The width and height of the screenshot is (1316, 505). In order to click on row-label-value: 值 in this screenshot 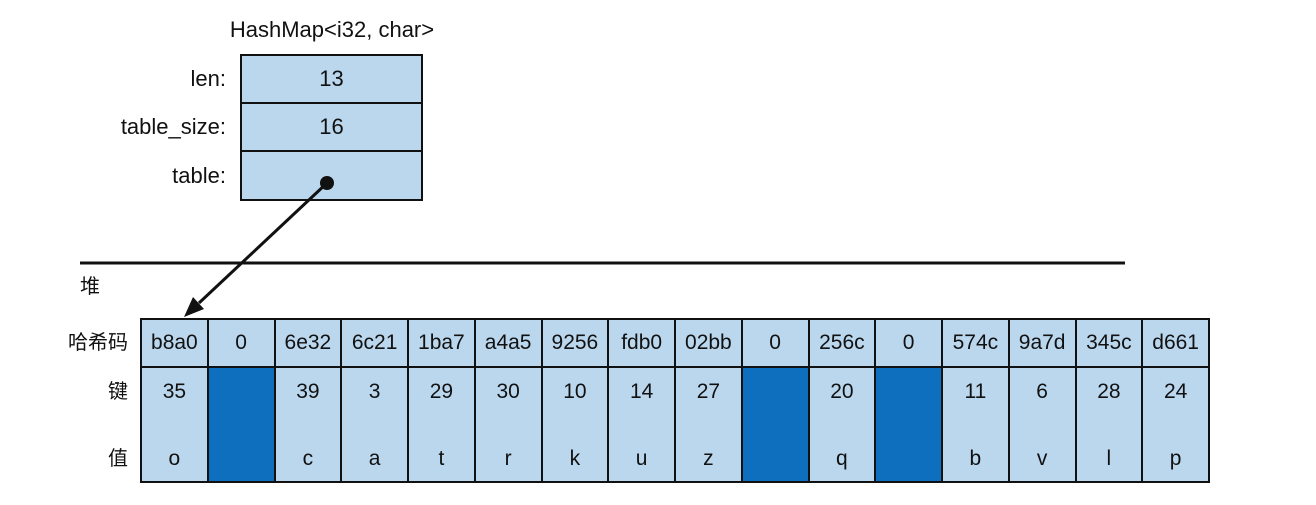, I will do `click(118, 459)`.